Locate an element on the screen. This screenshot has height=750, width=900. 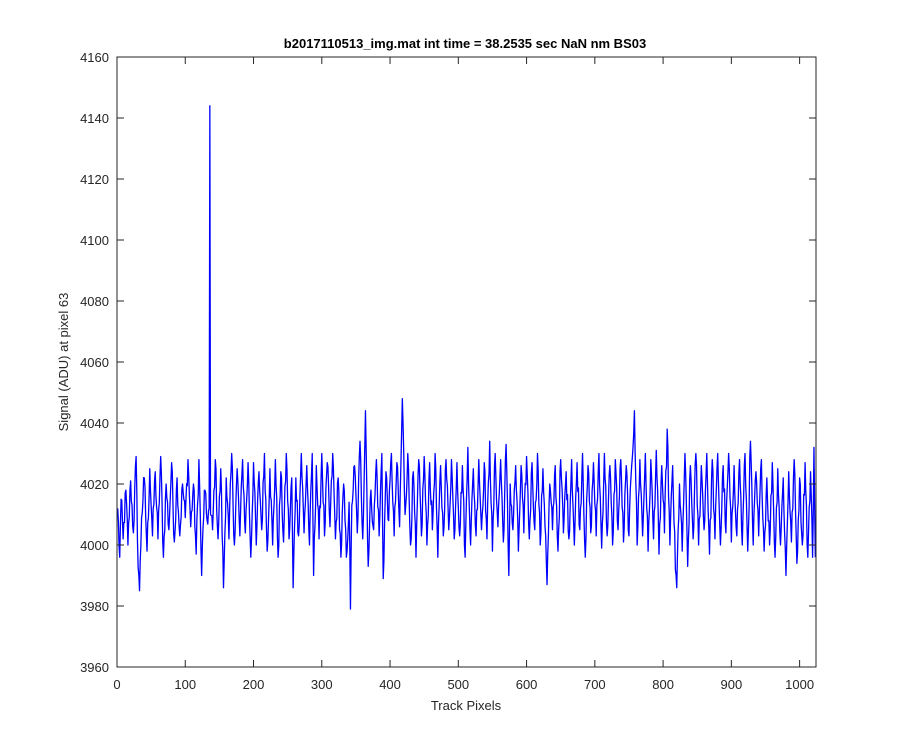
x-tick-label: 900 is located at coordinates (732, 684).